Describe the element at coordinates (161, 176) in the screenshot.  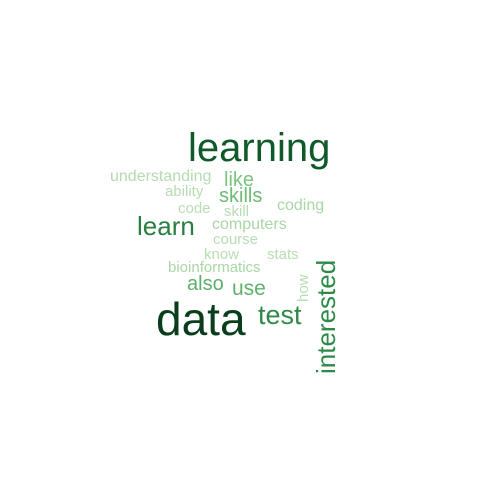
I see `word-understanding: understanding` at that location.